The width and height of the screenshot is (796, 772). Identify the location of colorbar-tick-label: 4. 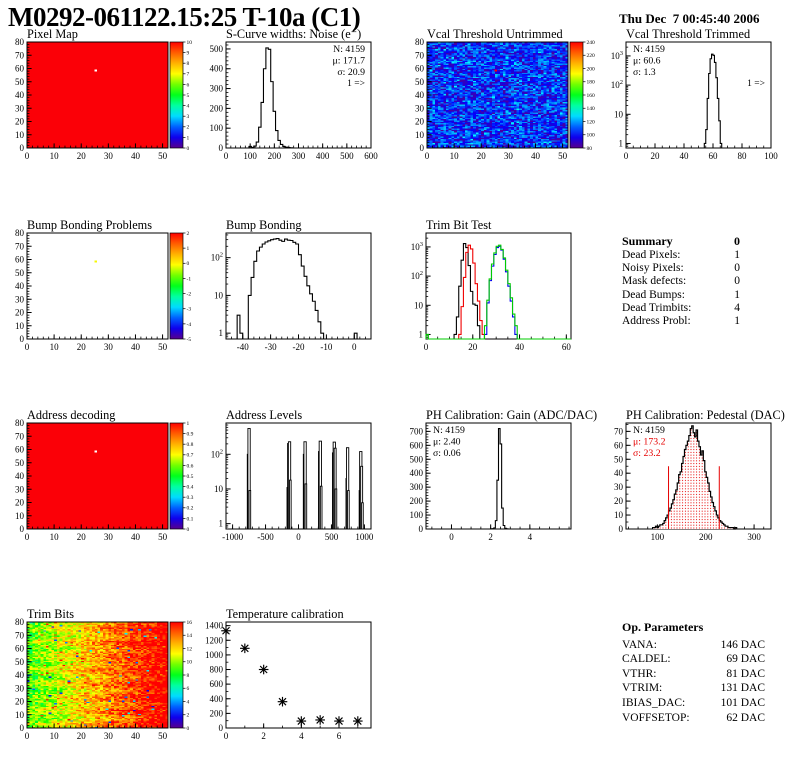
(188, 107).